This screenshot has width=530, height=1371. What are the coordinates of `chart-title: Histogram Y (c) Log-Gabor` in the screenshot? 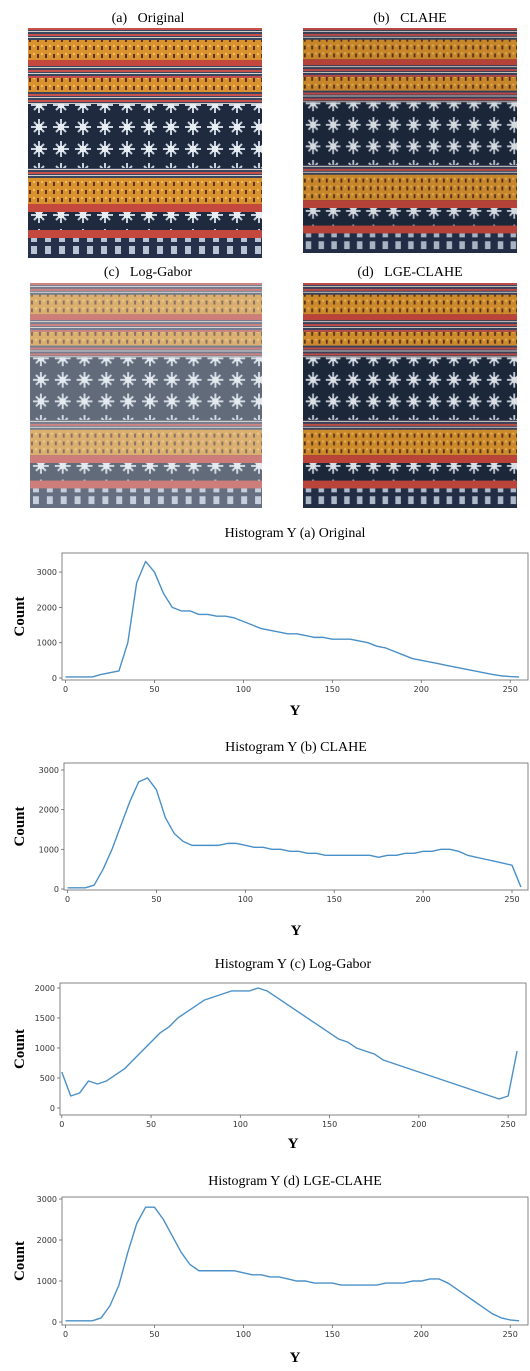 It's located at (293, 964).